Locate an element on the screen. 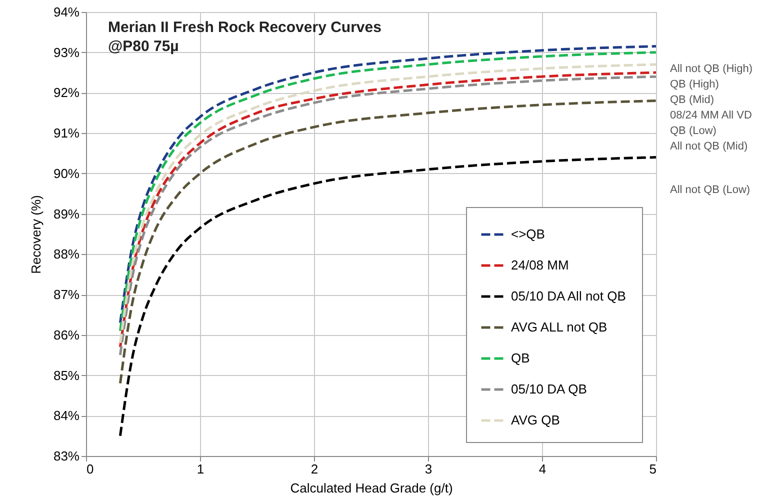  y-axis-title: Recovery (%) is located at coordinates (36, 234).